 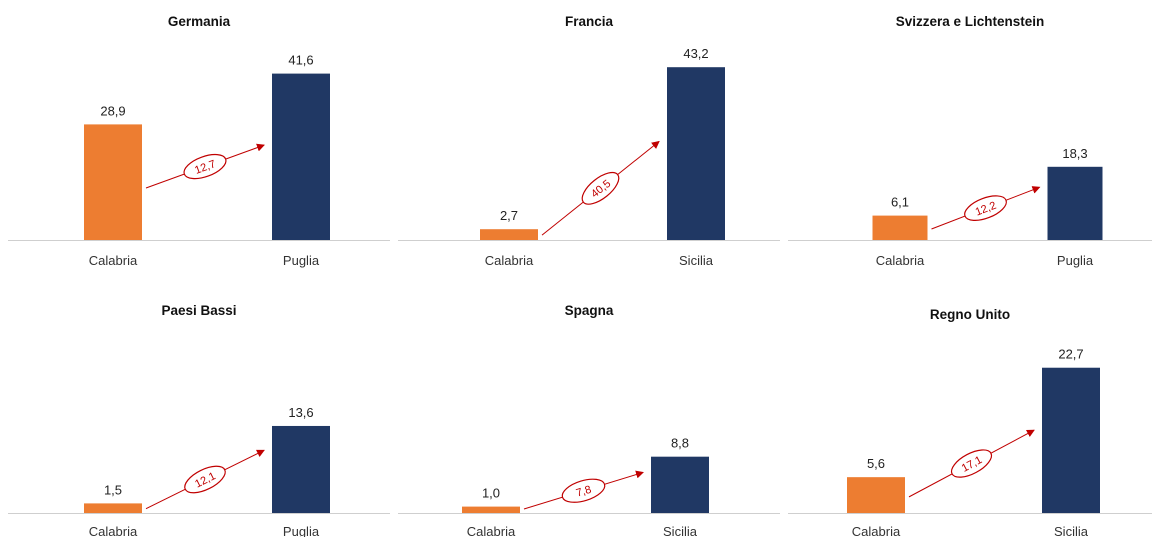 What do you see at coordinates (589, 310) in the screenshot?
I see `chart-title: Spagna` at bounding box center [589, 310].